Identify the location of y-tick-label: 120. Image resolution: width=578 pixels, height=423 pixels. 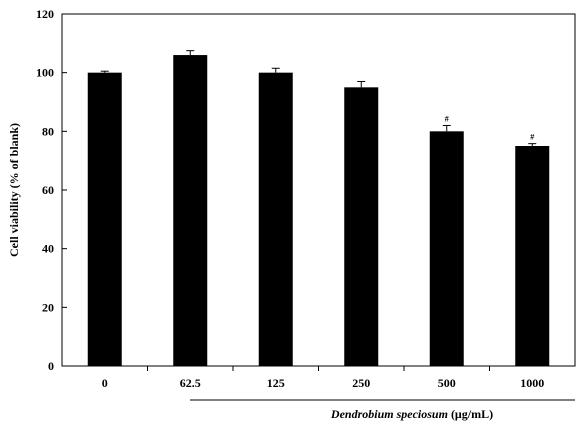
(45, 14).